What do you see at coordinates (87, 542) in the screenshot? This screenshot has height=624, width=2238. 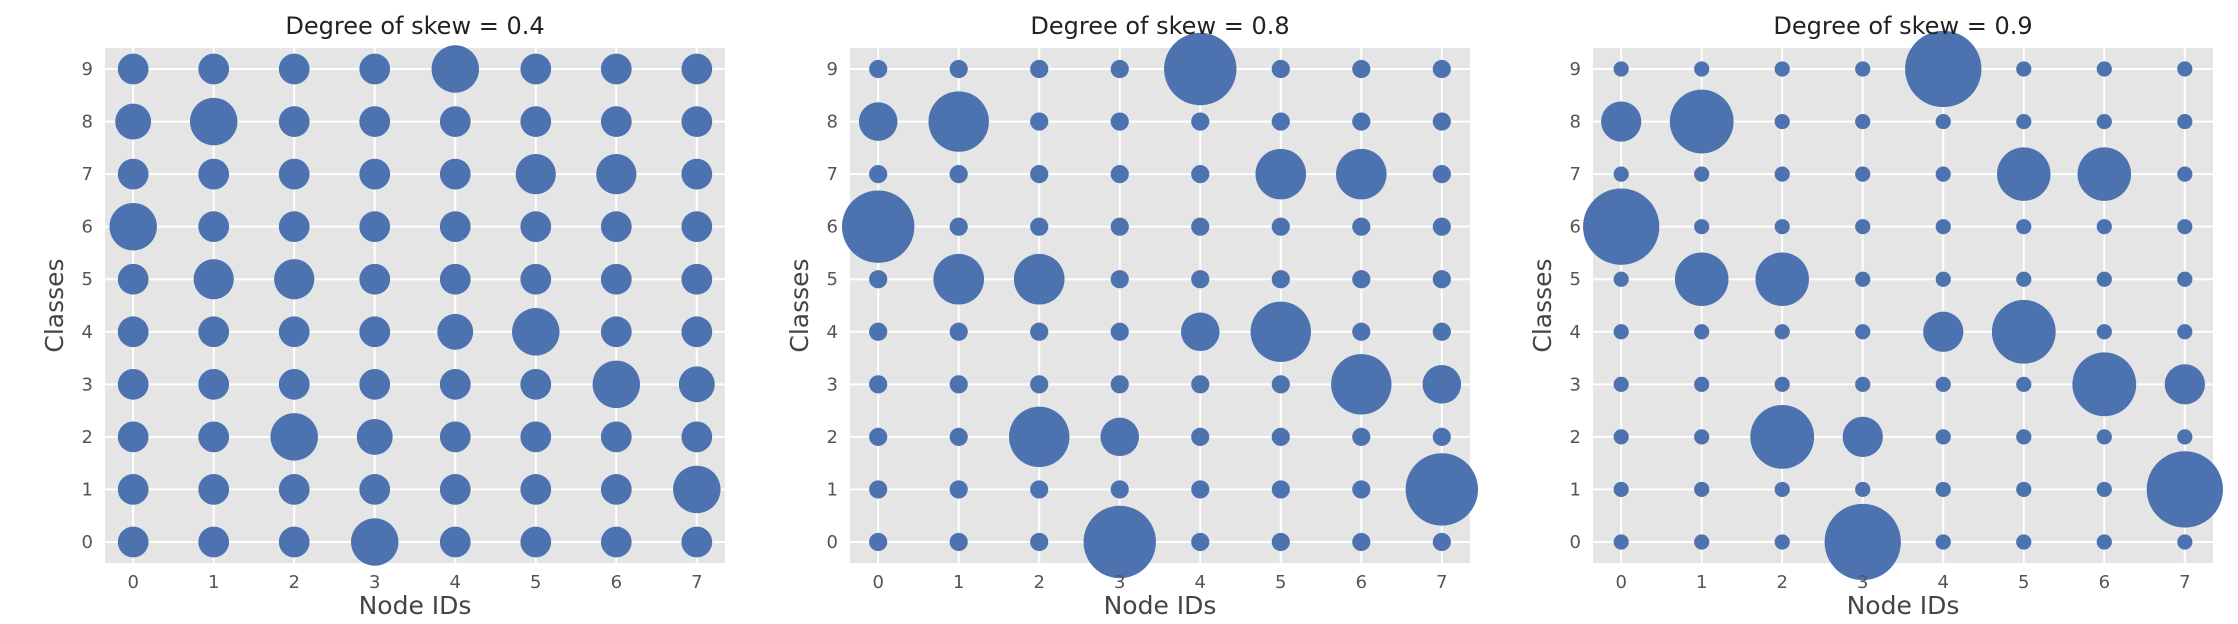 I see `y-tick-label: 0` at bounding box center [87, 542].